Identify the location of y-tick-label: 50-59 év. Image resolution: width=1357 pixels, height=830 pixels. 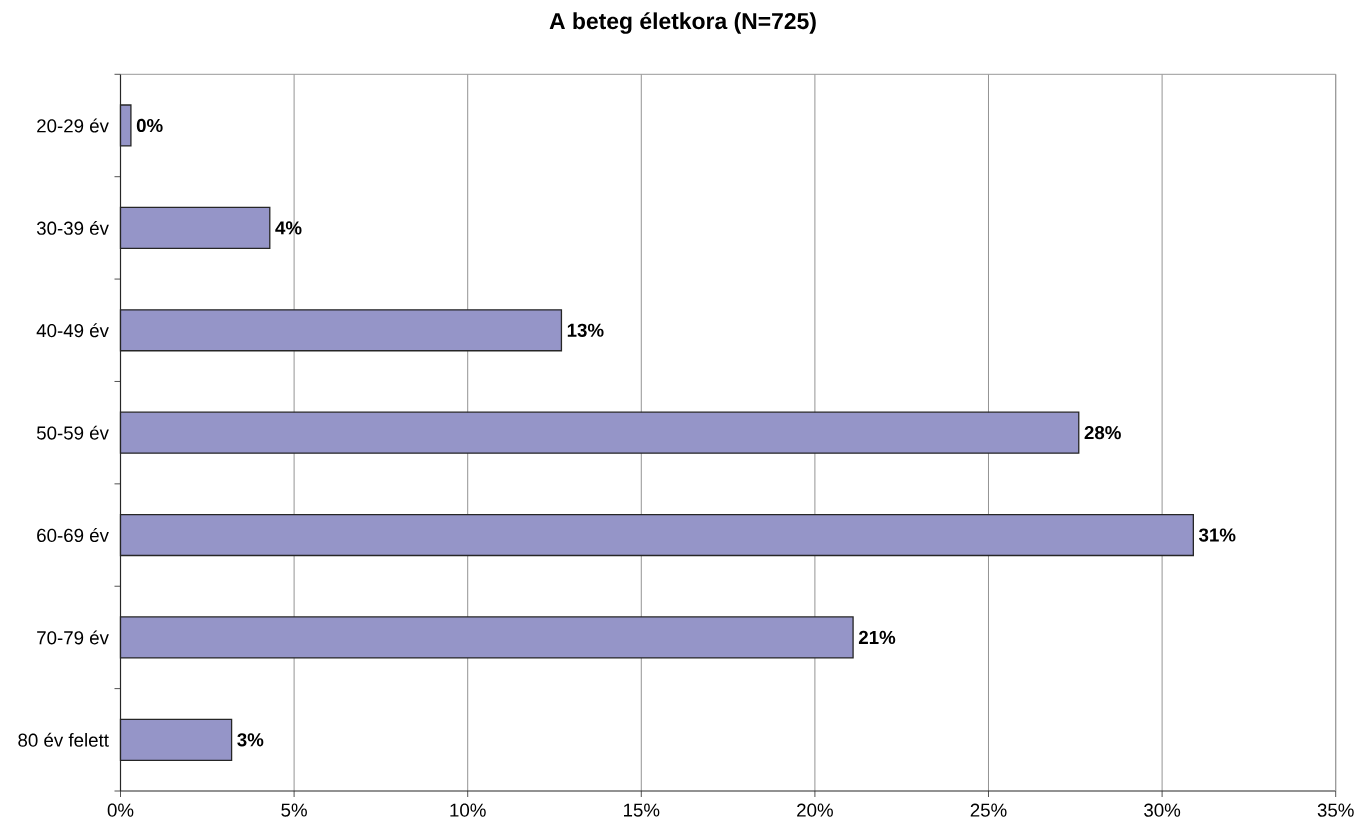
(72, 432).